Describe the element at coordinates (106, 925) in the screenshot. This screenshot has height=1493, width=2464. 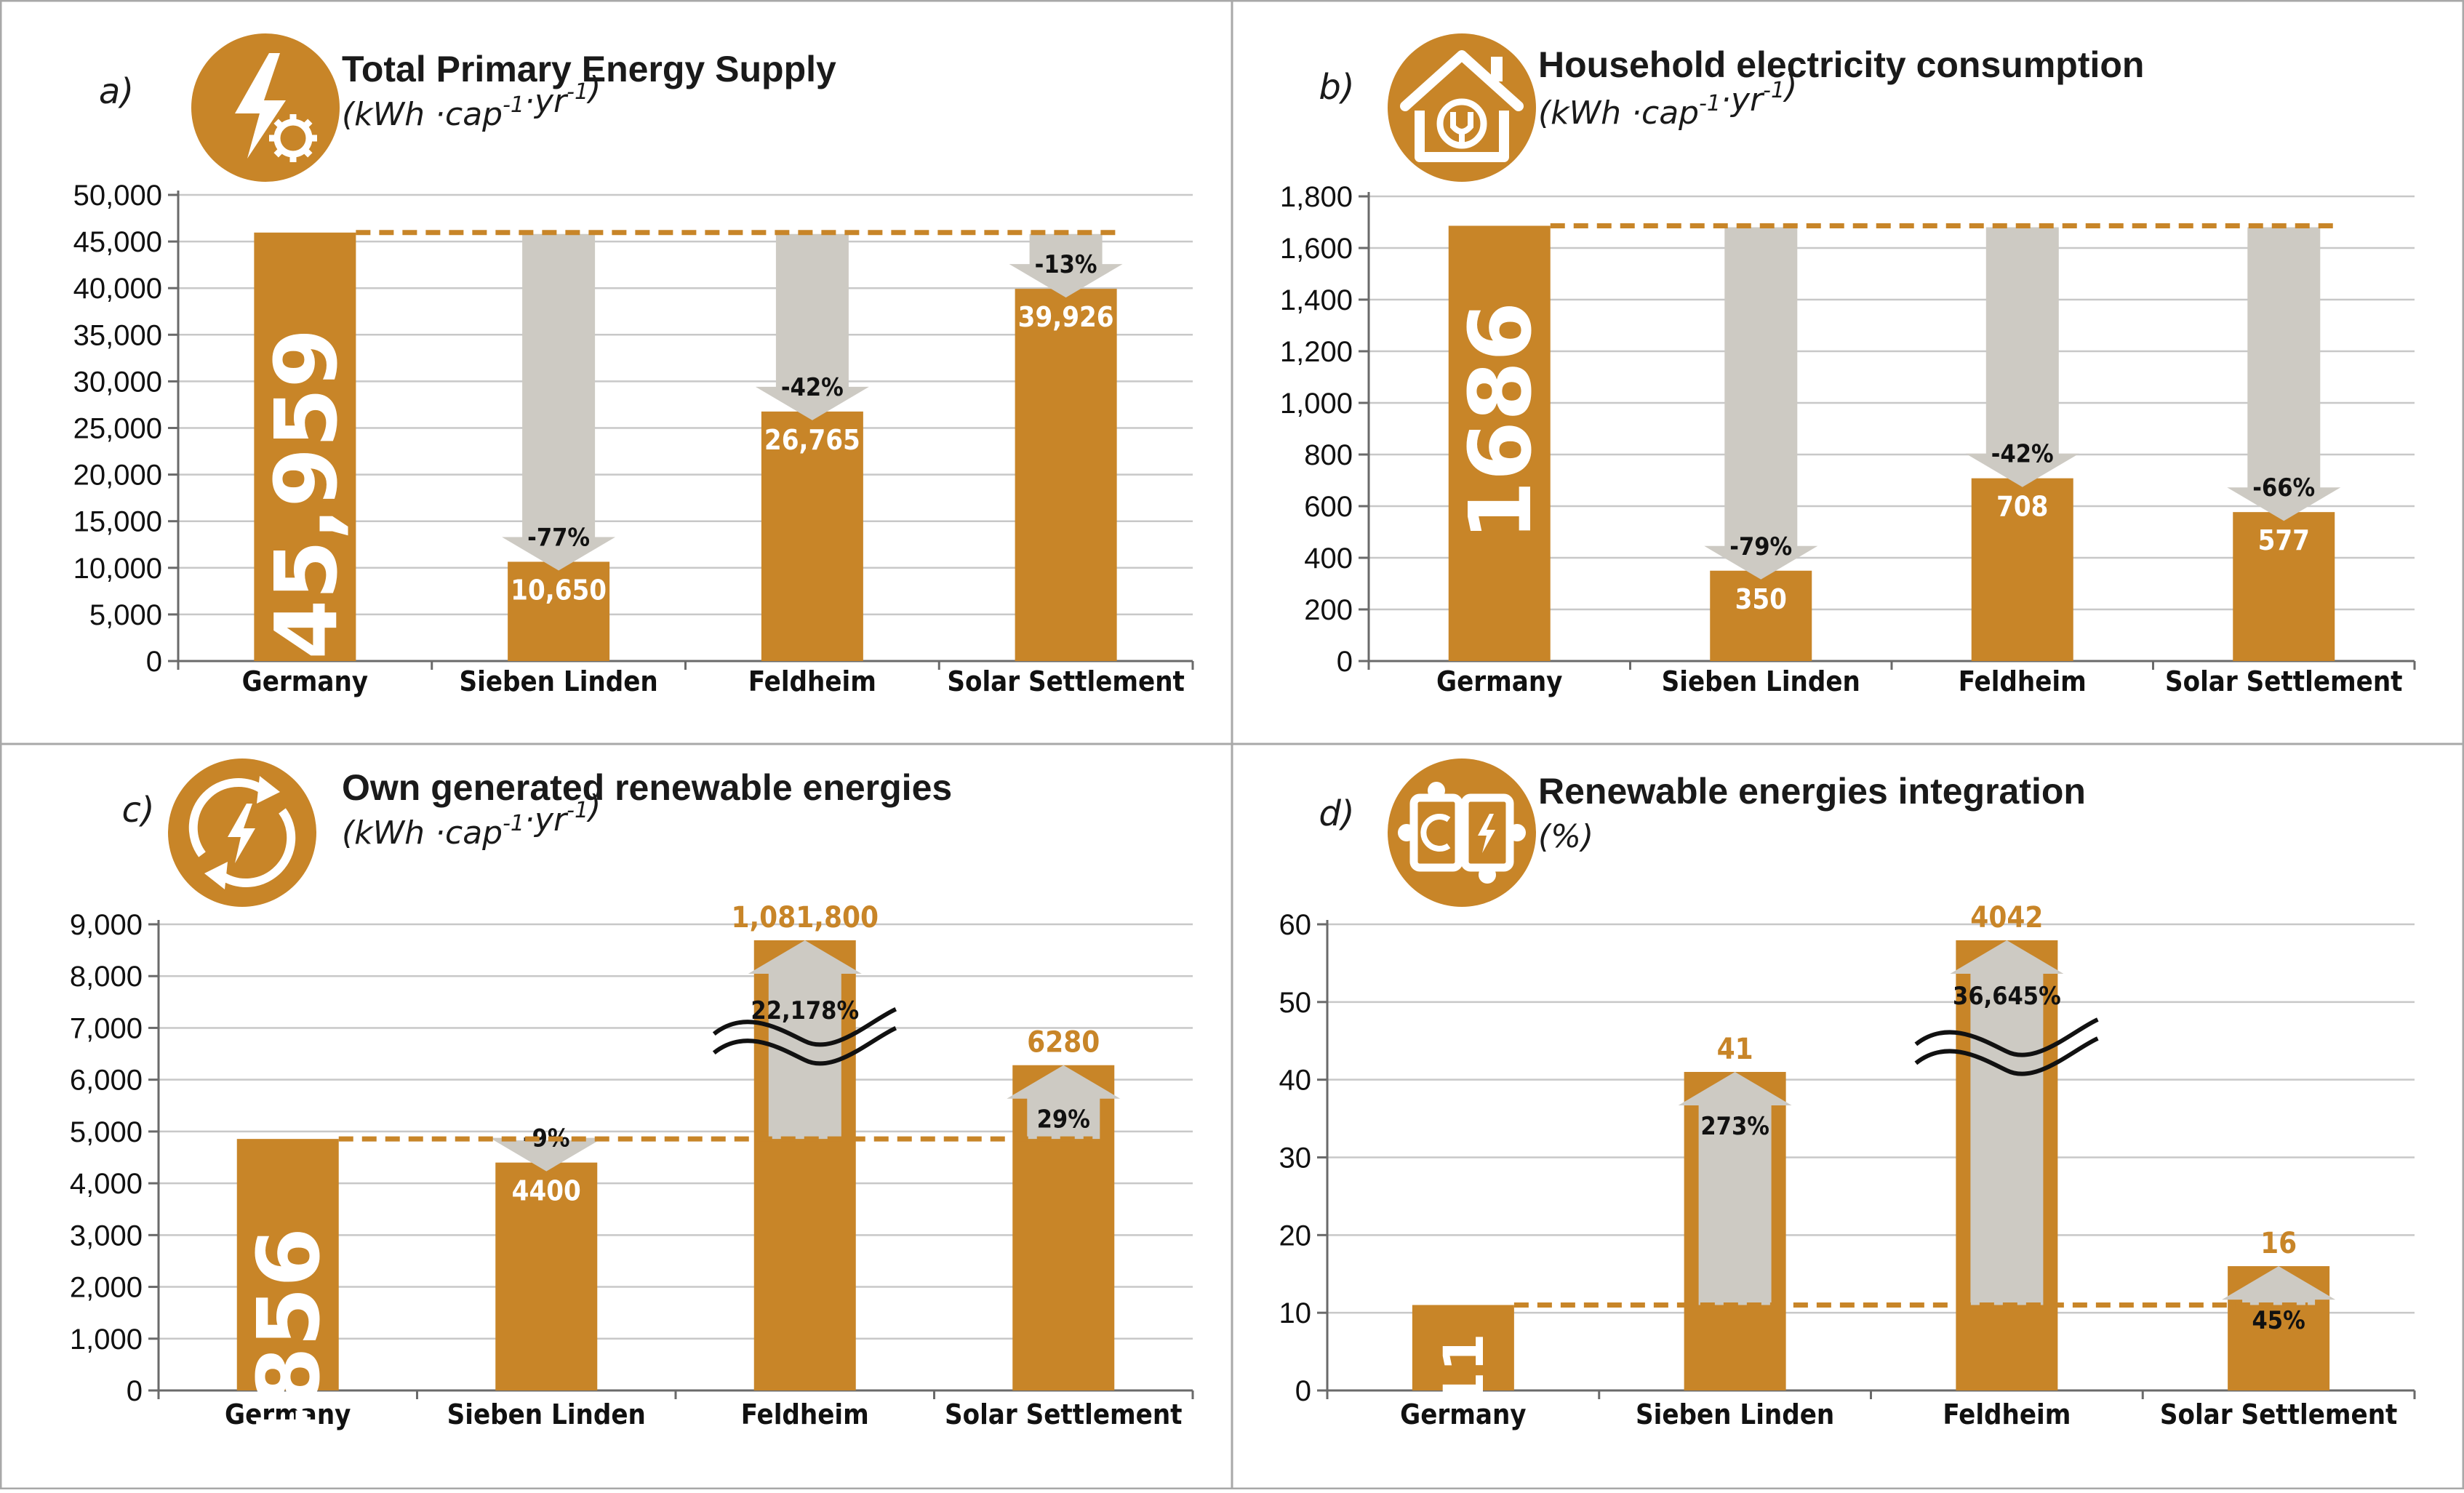
I see `y-tick-label: 9,000` at that location.